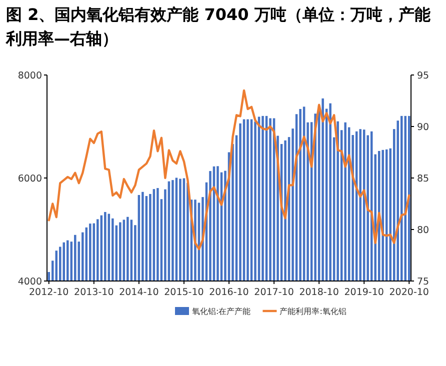 The height and width of the screenshot is (366, 446). Describe the element at coordinates (274, 292) in the screenshot. I see `x-tick-label: 2017-10` at that location.